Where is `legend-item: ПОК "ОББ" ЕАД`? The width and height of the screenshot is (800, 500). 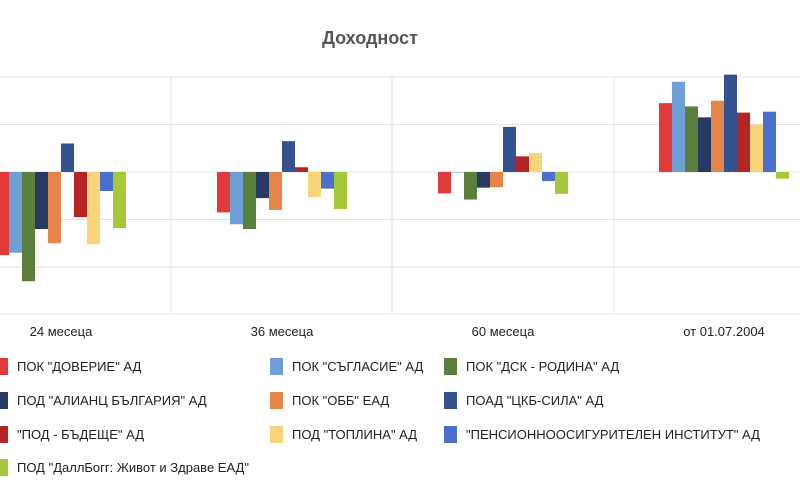
legend-item: ПОК "ОББ" ЕАД is located at coordinates (329, 400).